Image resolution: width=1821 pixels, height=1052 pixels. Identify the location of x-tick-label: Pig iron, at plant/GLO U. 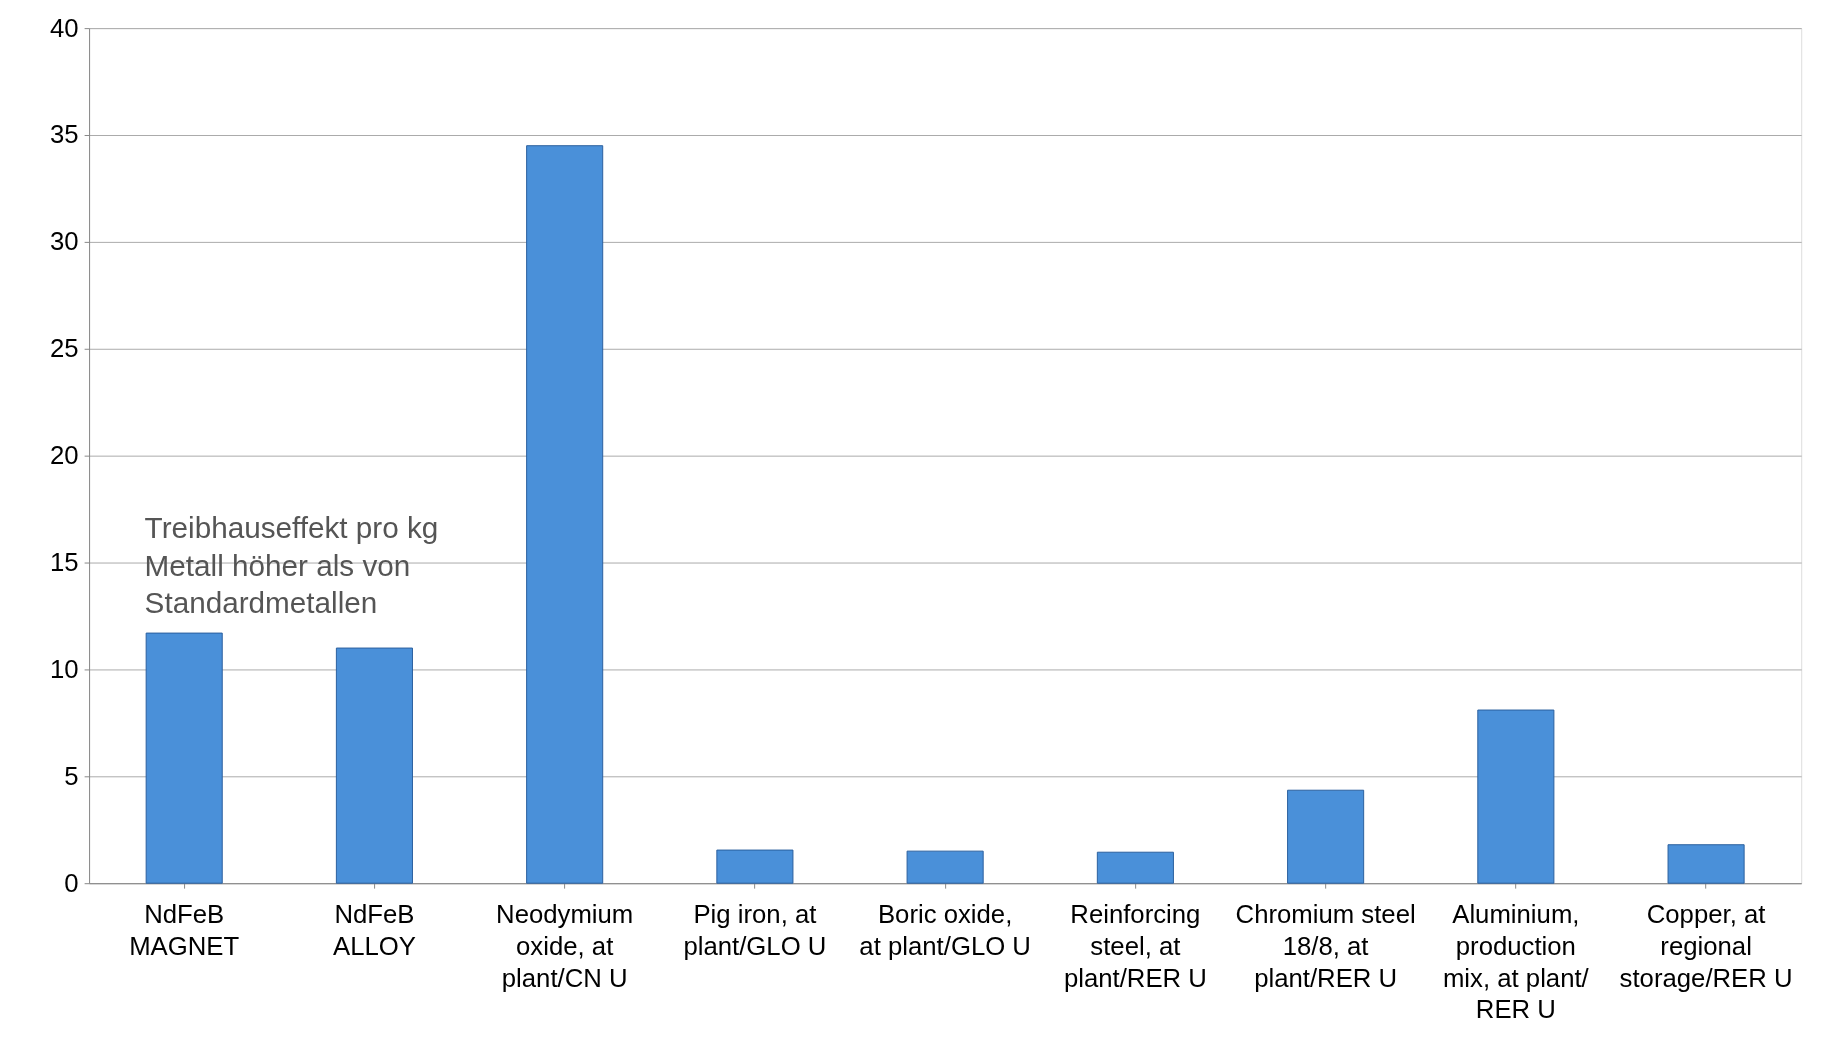
(755, 930).